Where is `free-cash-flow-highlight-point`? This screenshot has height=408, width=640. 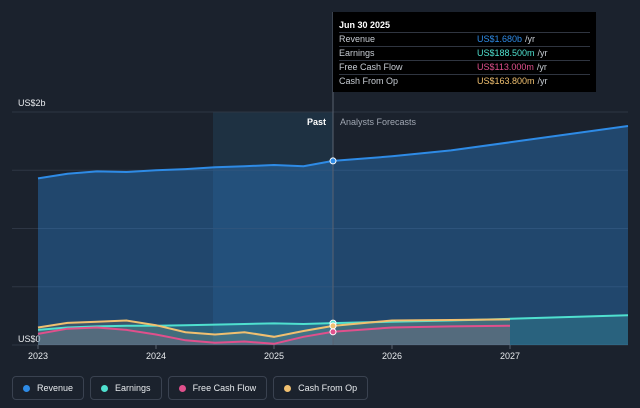
free-cash-flow-highlight-point is located at coordinates (333, 332).